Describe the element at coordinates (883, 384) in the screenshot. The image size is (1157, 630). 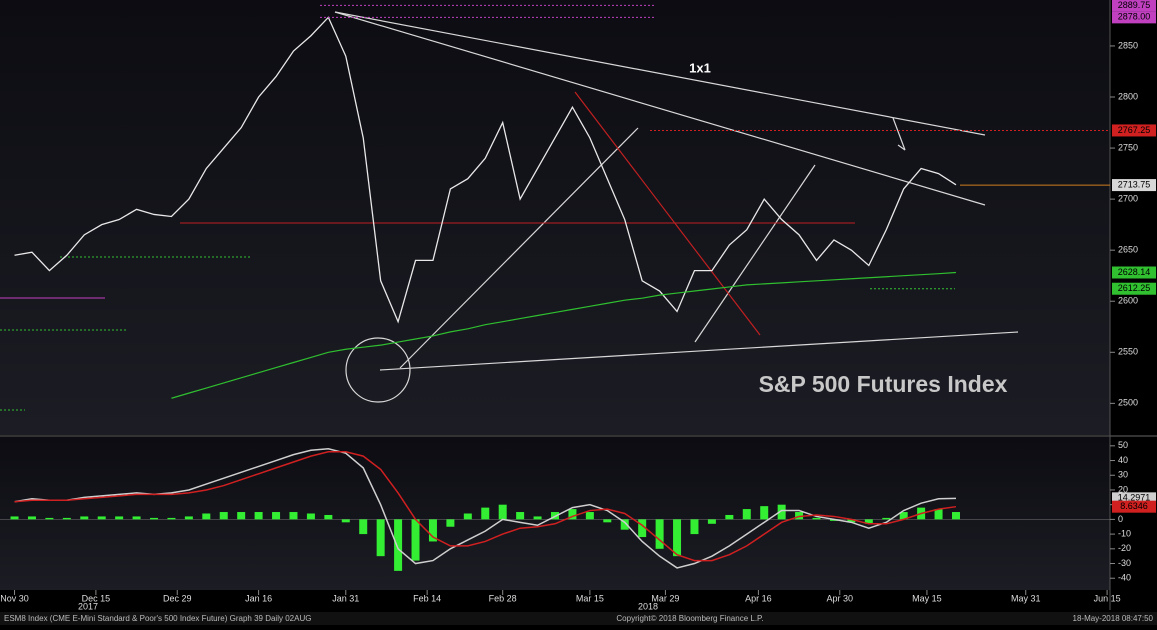
I see `chart-title: S&P 500 Futures Index` at that location.